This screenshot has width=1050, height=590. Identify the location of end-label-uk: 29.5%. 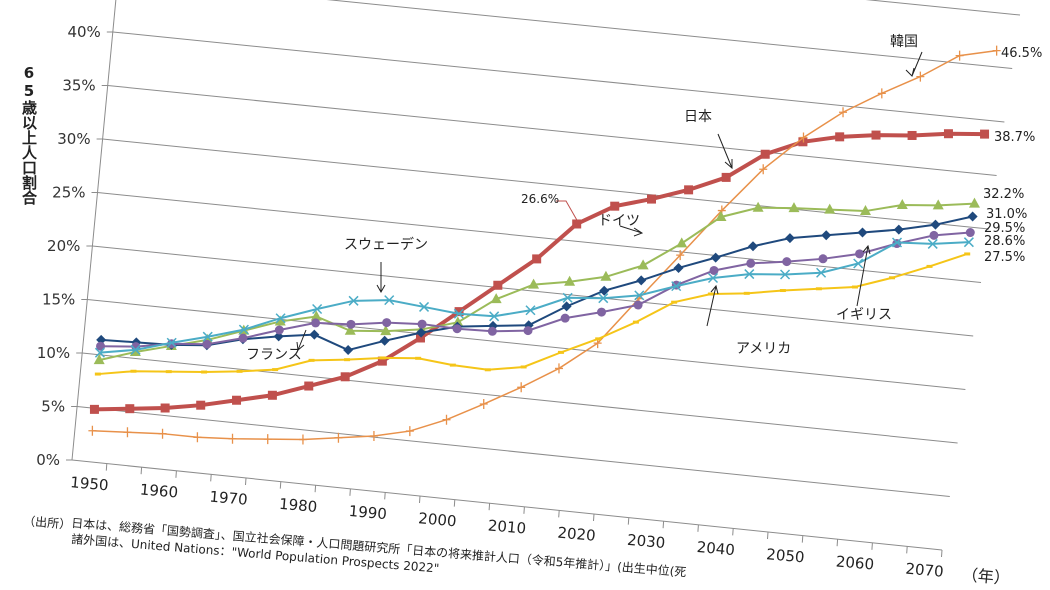
(1005, 228).